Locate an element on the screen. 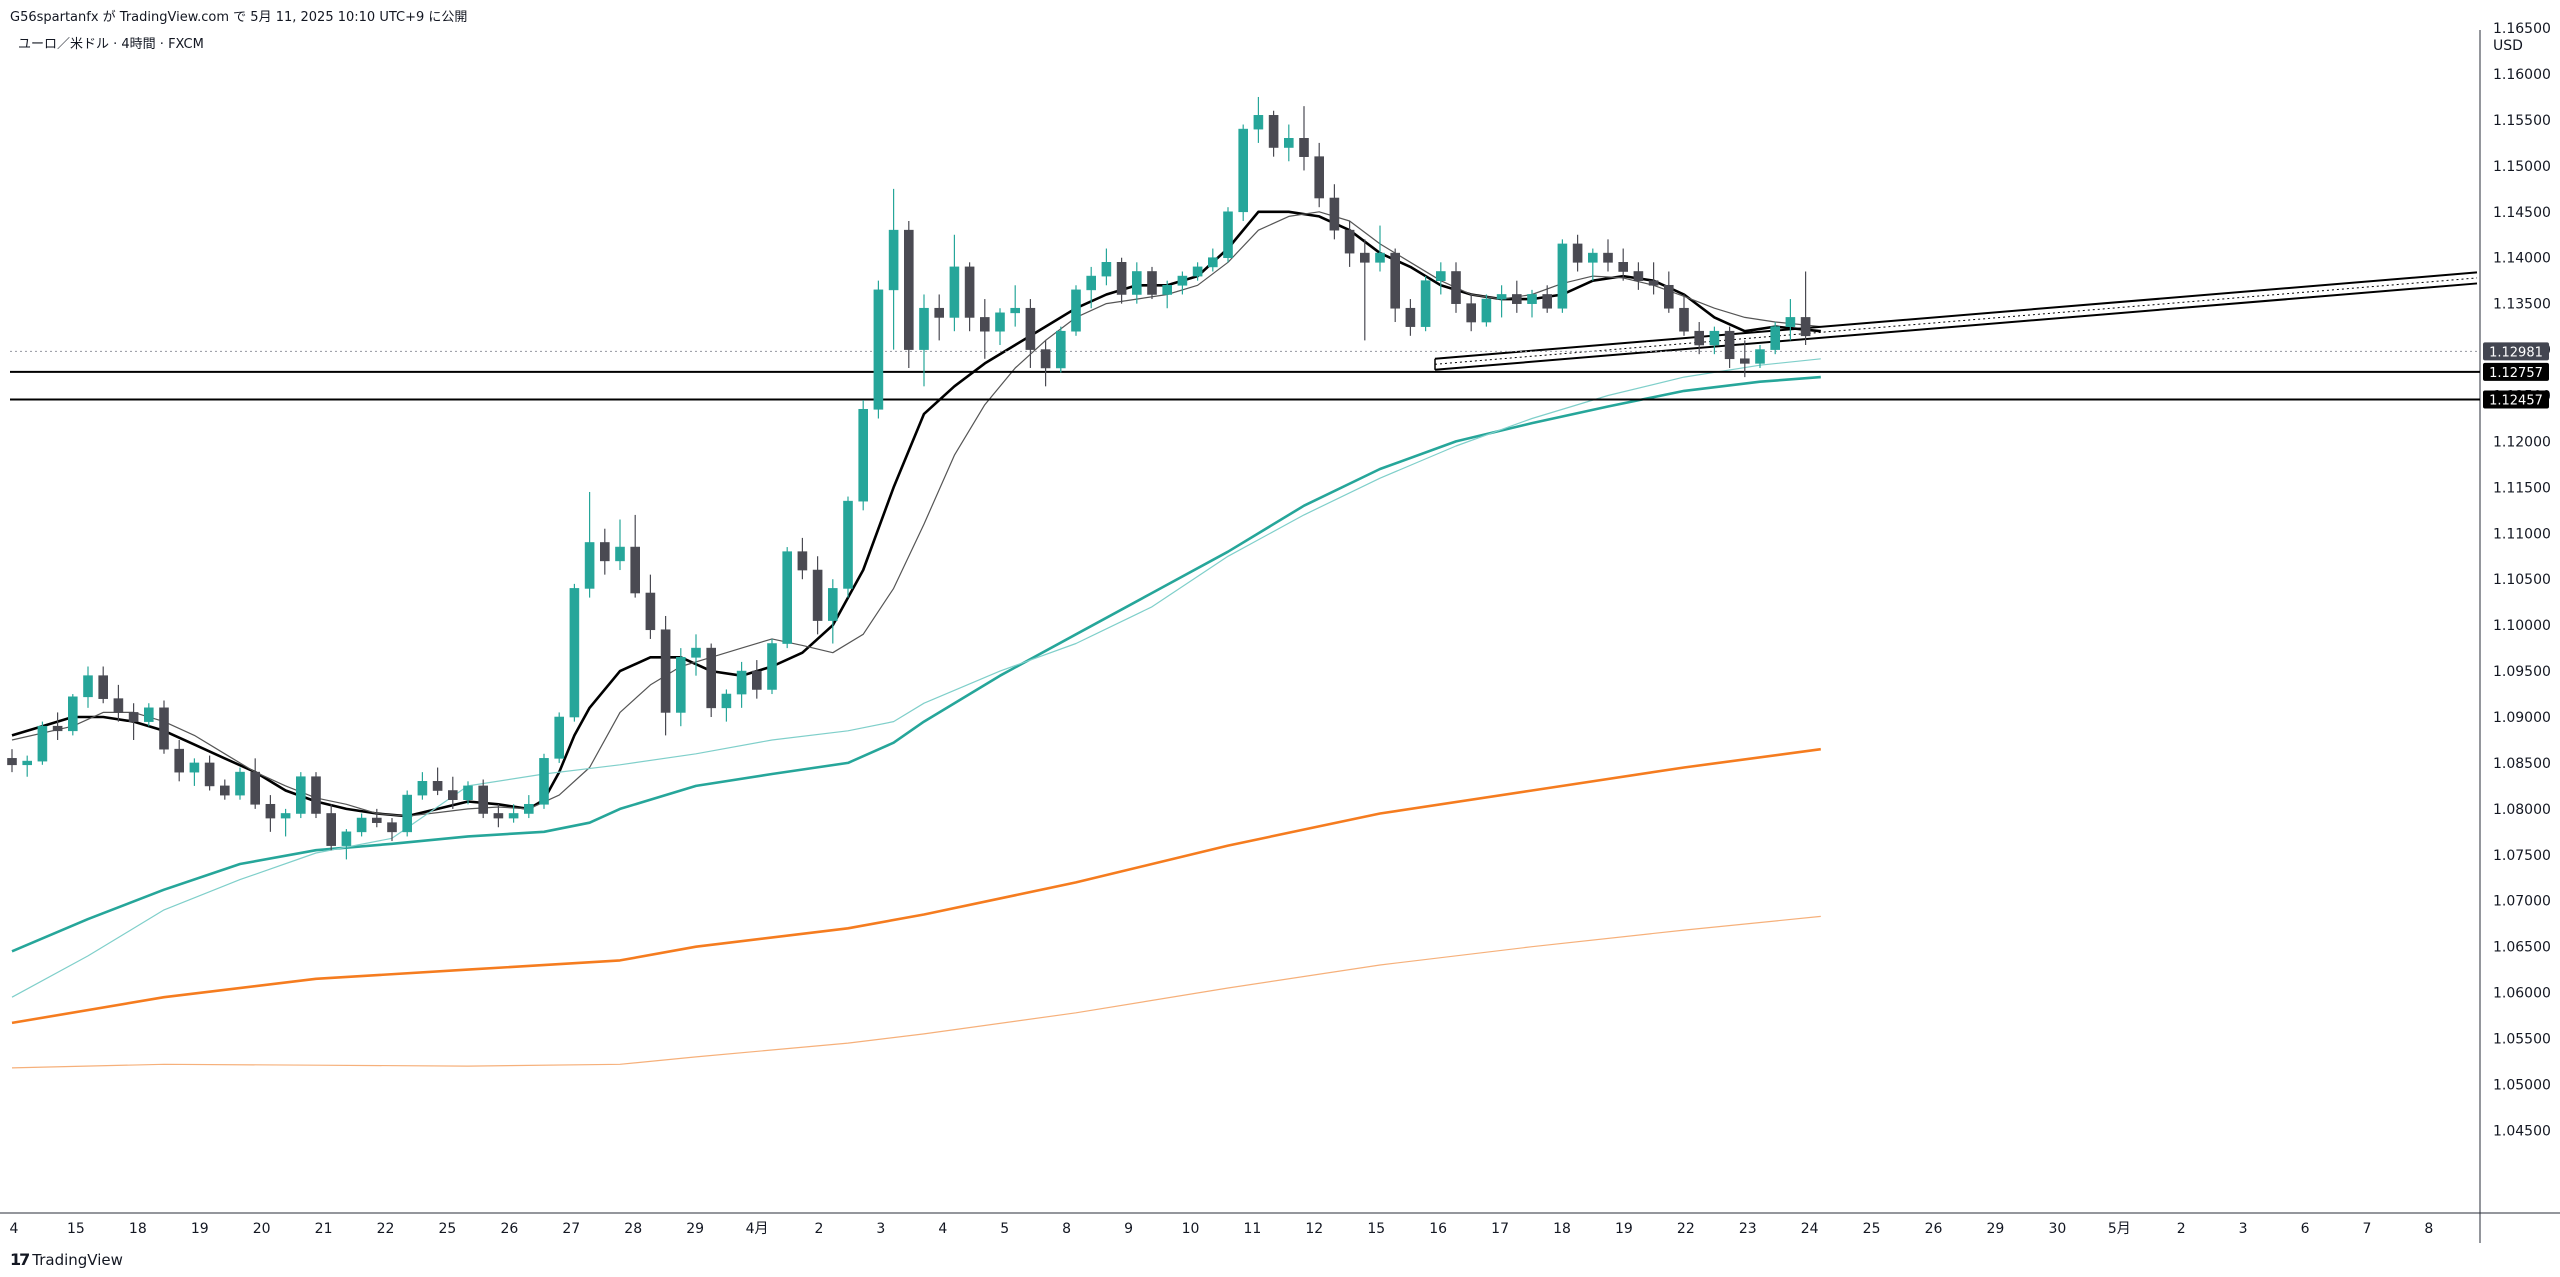  time-tick-label: 19 is located at coordinates (200, 1229).